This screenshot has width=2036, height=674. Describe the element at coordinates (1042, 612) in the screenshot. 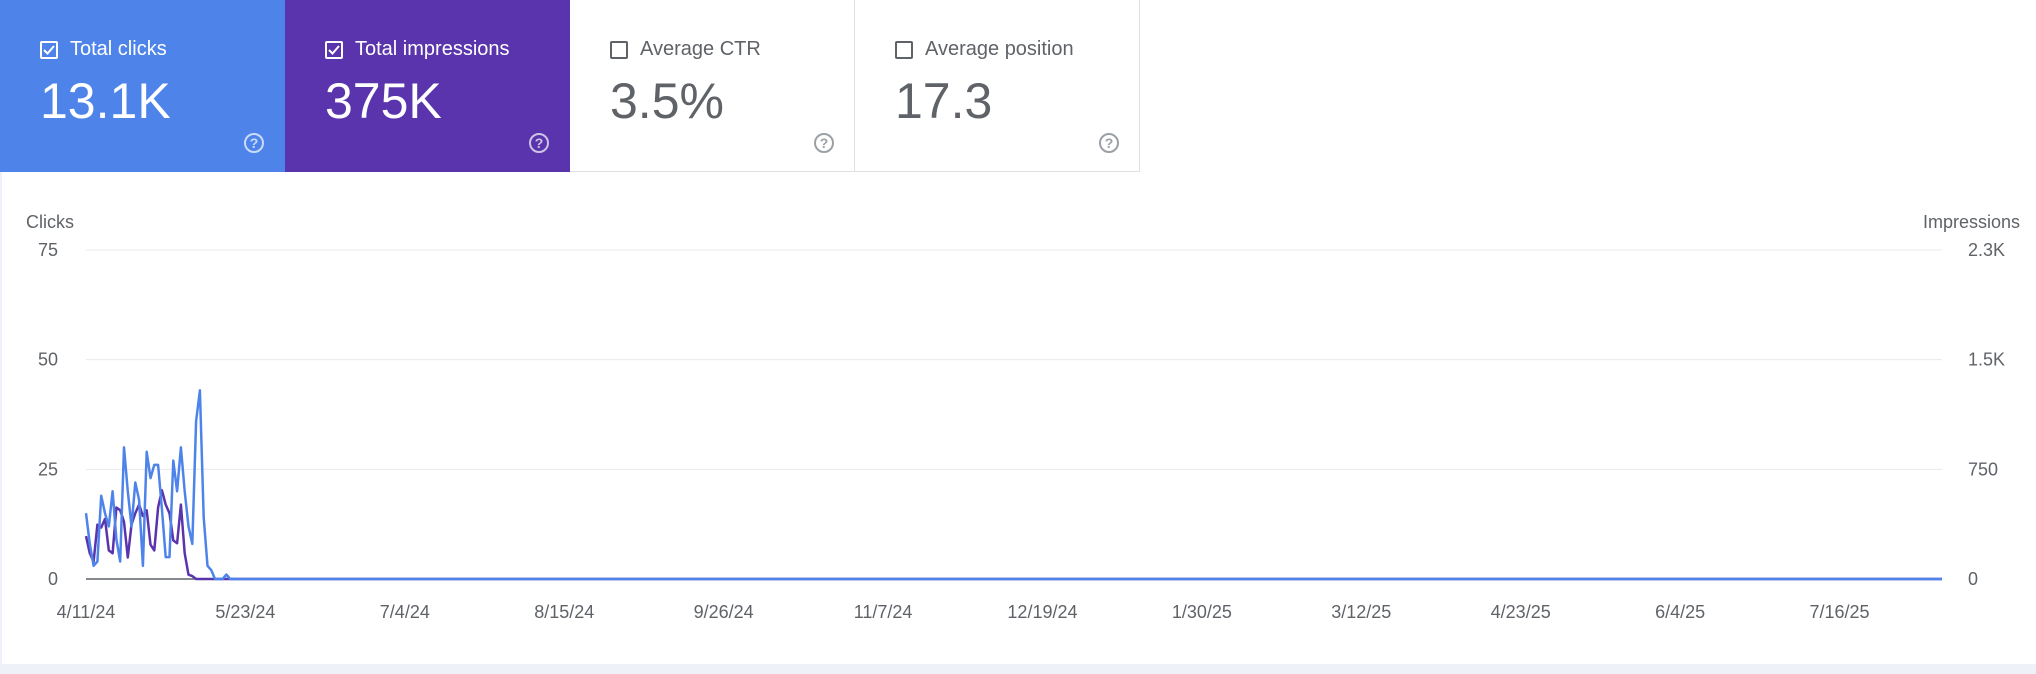

I see `x-tick-label: 12/19/24` at that location.